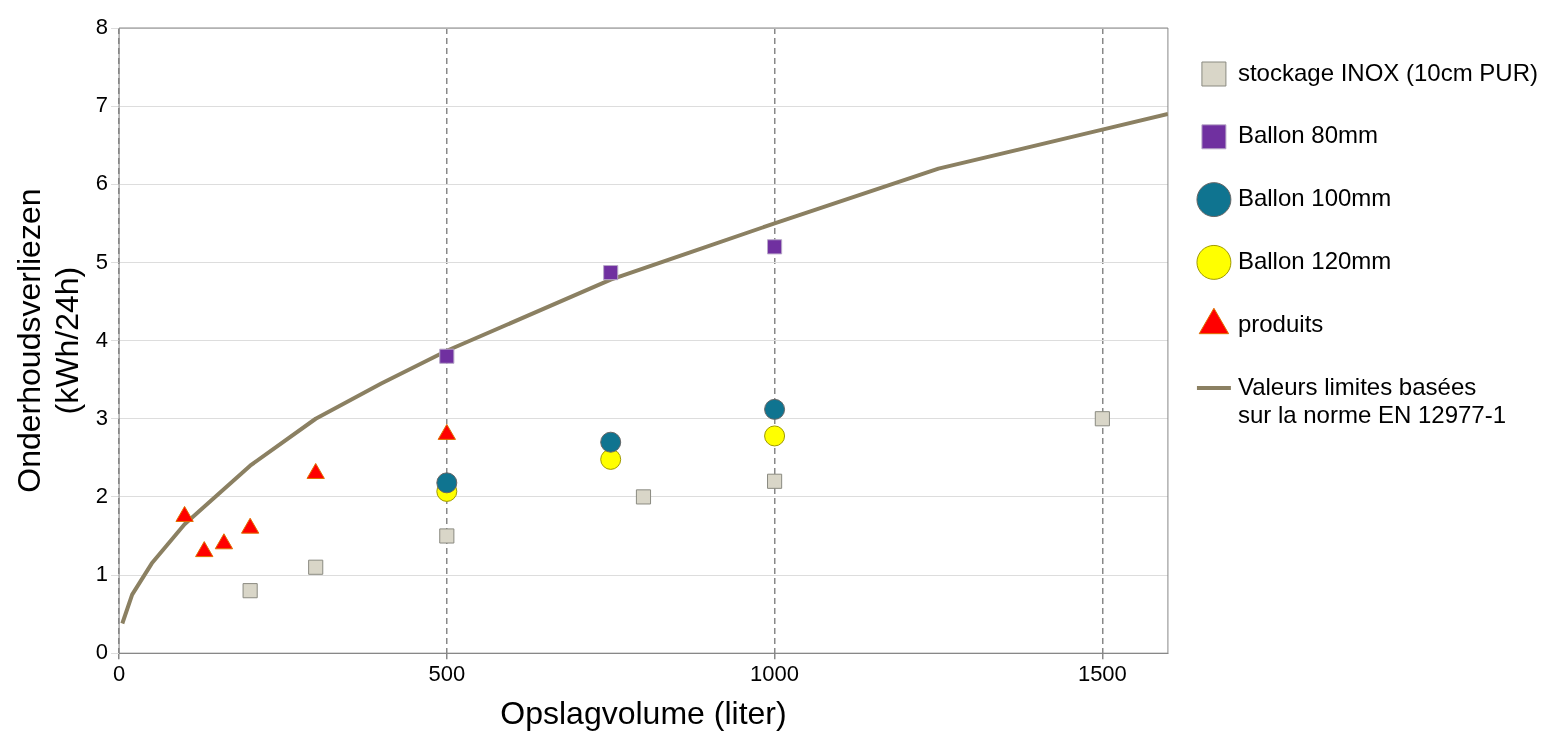 This screenshot has width=1568, height=750. What do you see at coordinates (1307, 135) in the screenshot?
I see `legend-label: Ballon 80mm` at bounding box center [1307, 135].